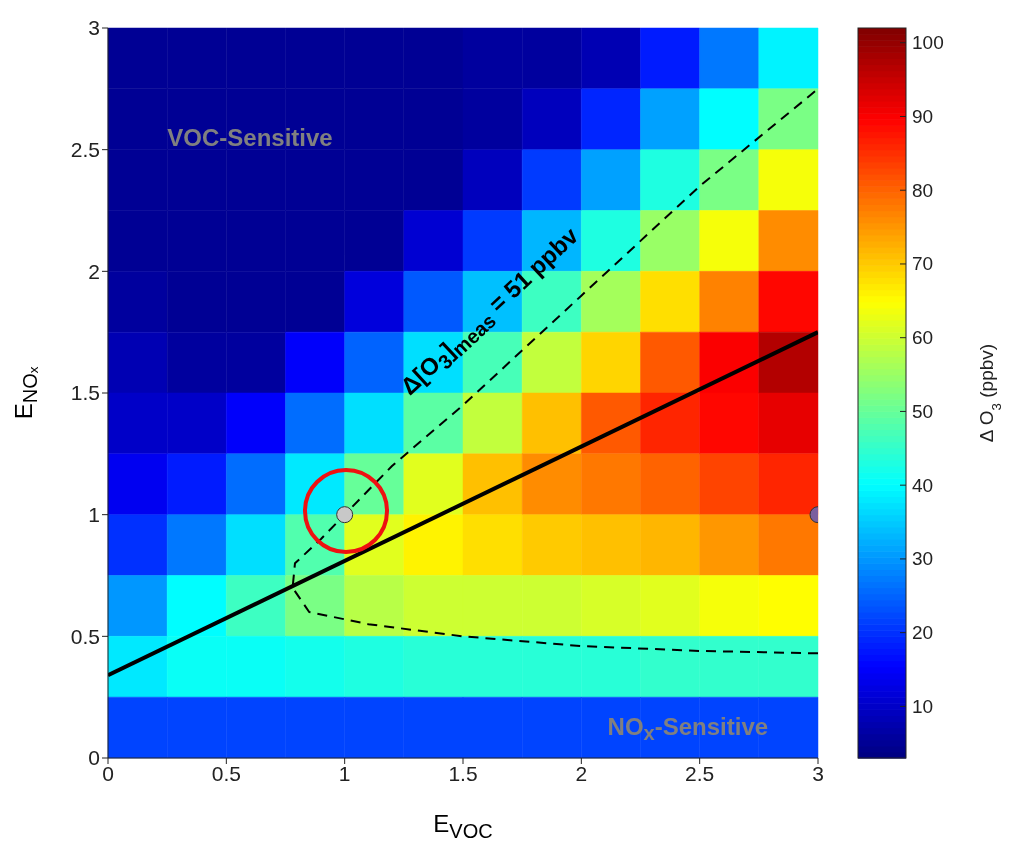 Image resolution: width=1026 pixels, height=857 pixels. I want to click on x-tick-label: 1.5, so click(463, 773).